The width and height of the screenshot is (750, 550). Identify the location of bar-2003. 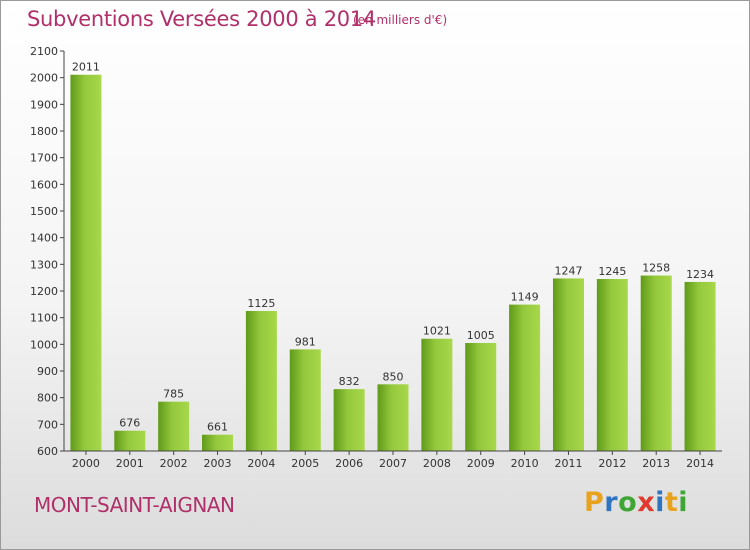
(218, 442).